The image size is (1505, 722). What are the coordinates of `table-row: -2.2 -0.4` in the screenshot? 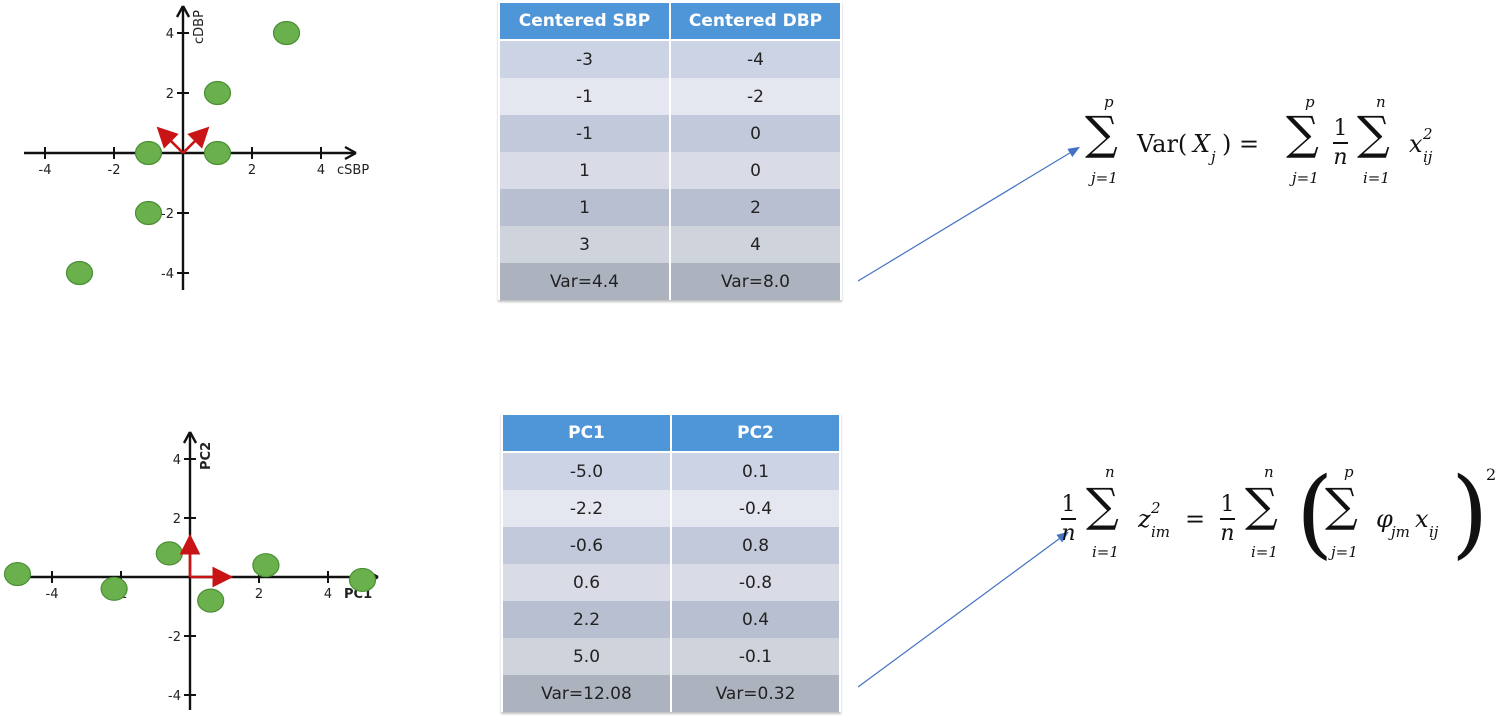 It's located at (671, 508).